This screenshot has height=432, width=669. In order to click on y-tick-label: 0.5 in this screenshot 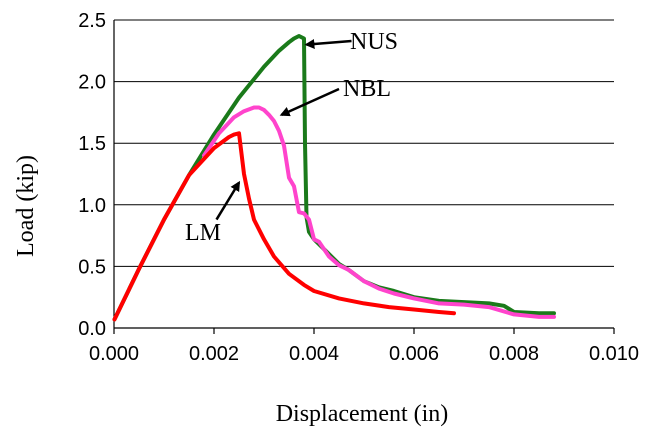, I will do `click(92, 267)`.